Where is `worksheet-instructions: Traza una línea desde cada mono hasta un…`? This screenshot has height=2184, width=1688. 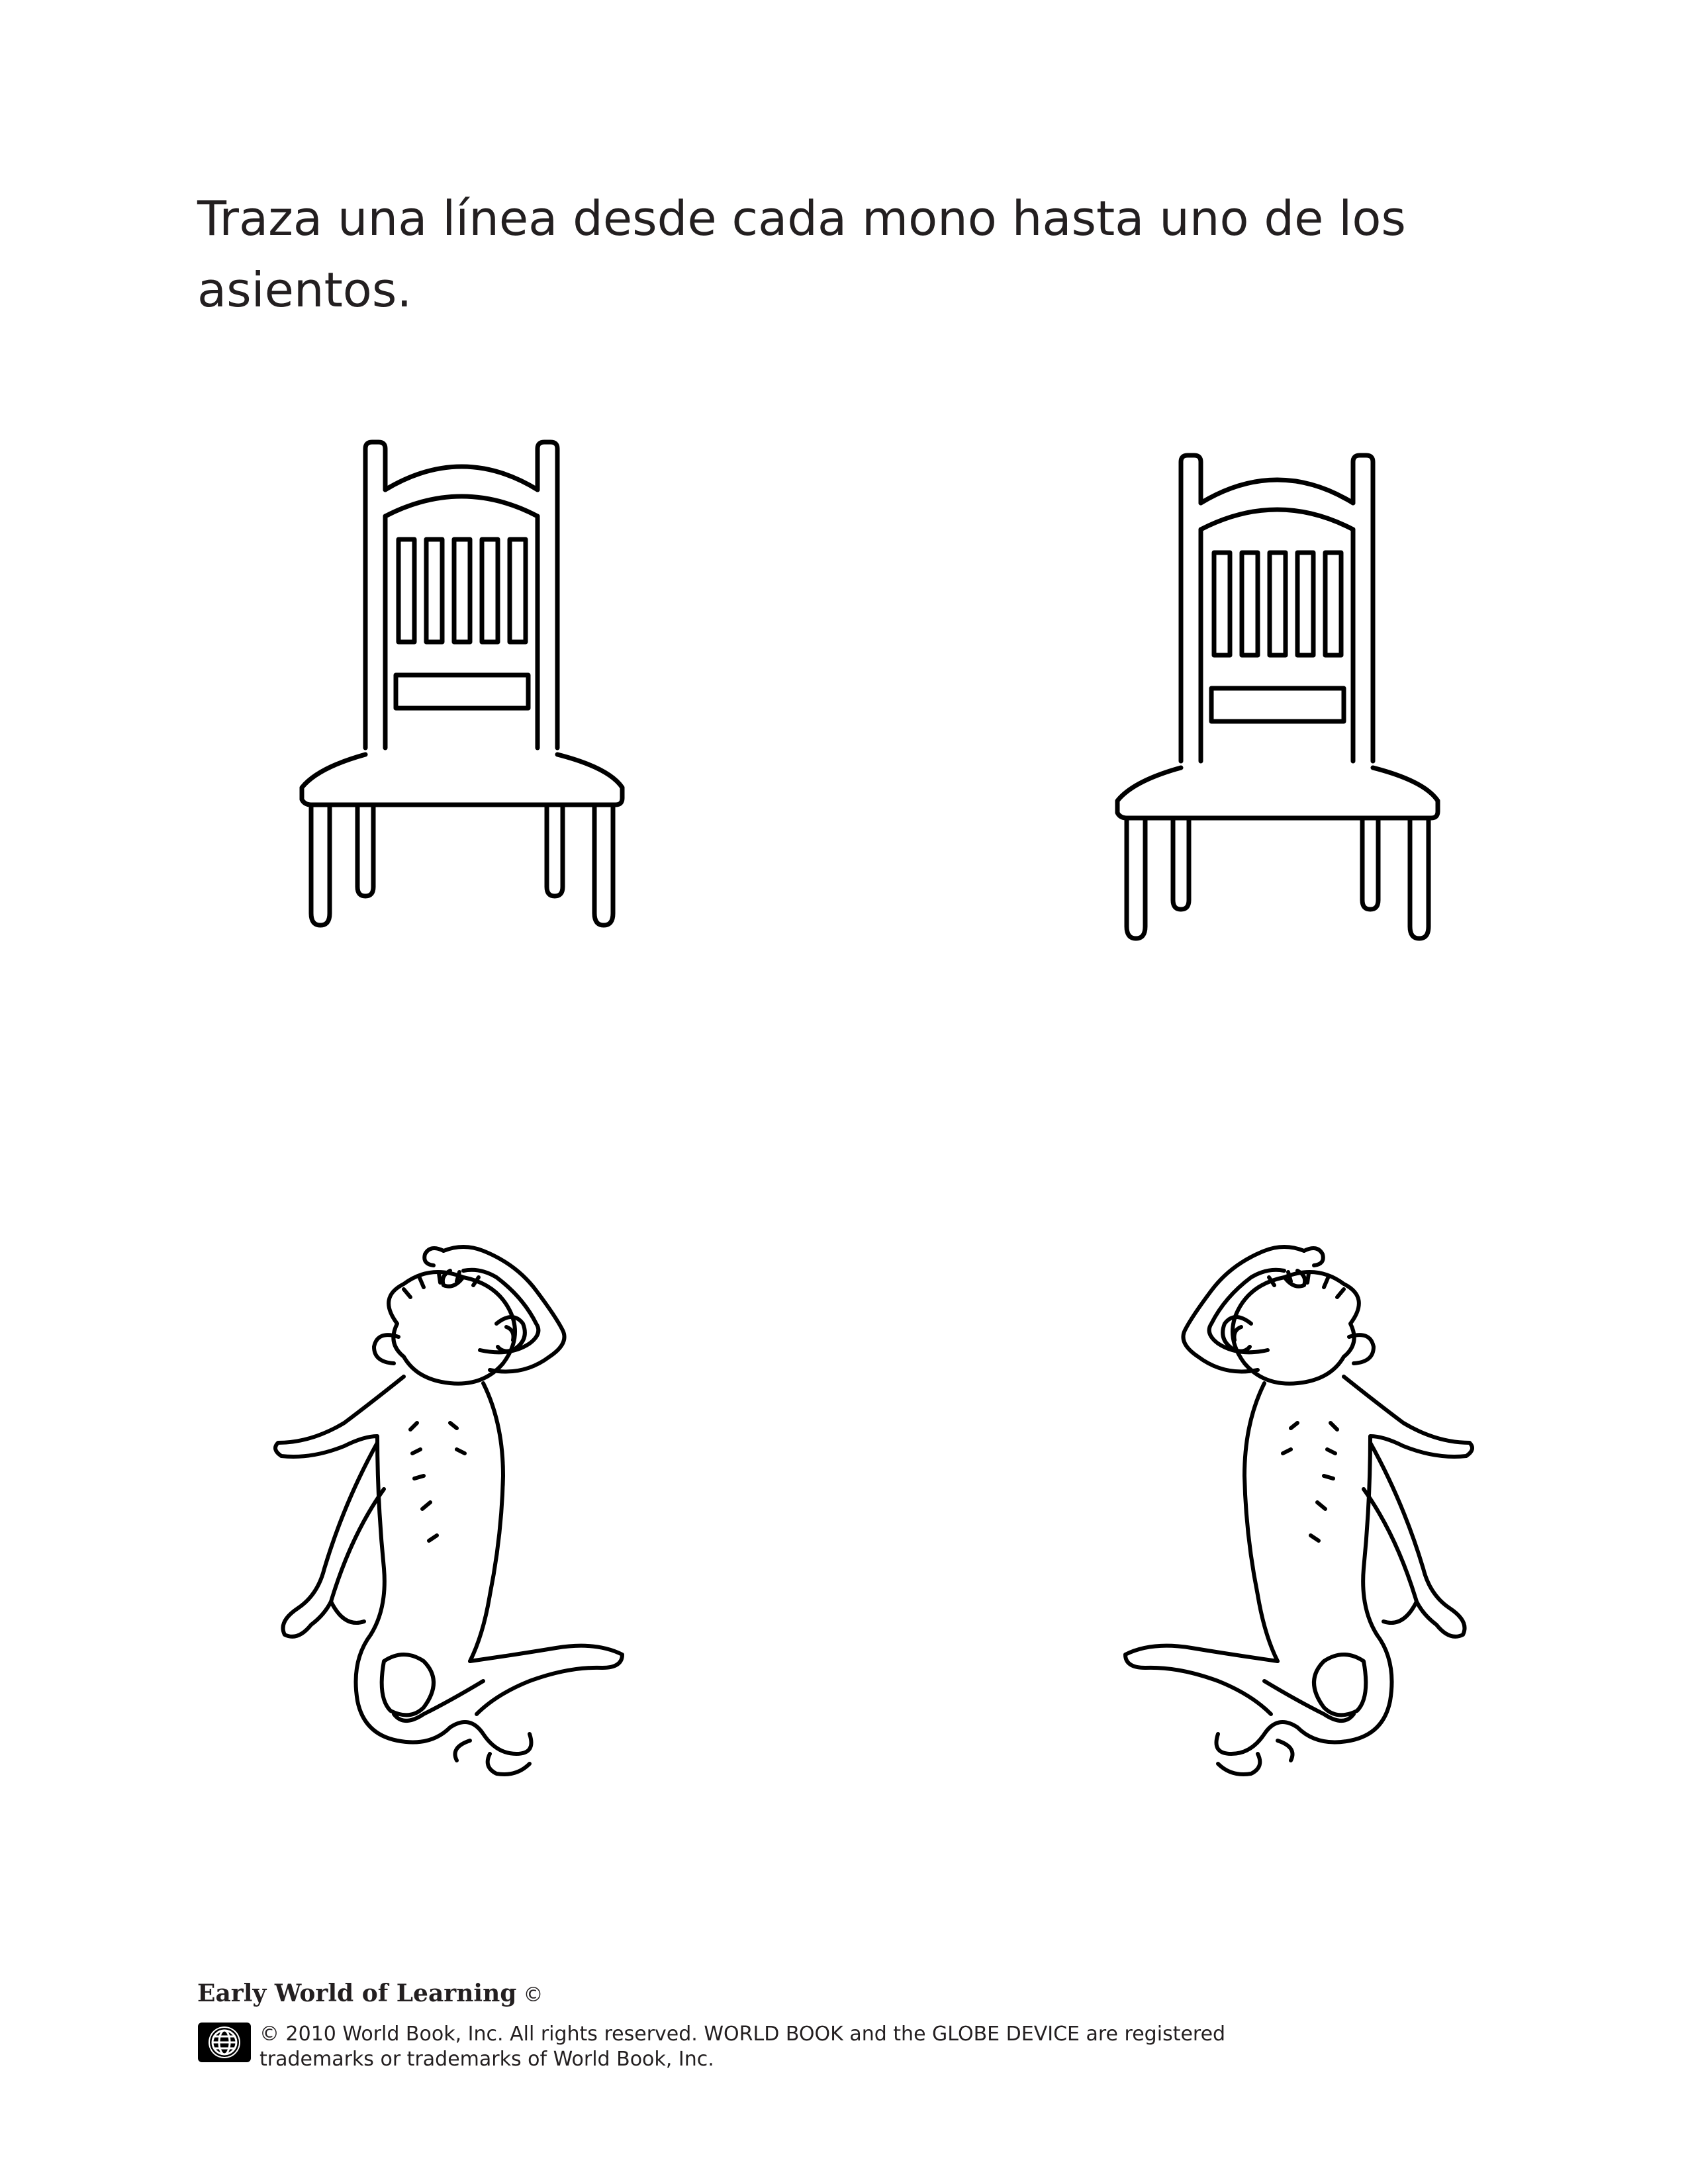 worksheet-instructions: Traza una línea desde cada mono hasta un… is located at coordinates (826, 255).